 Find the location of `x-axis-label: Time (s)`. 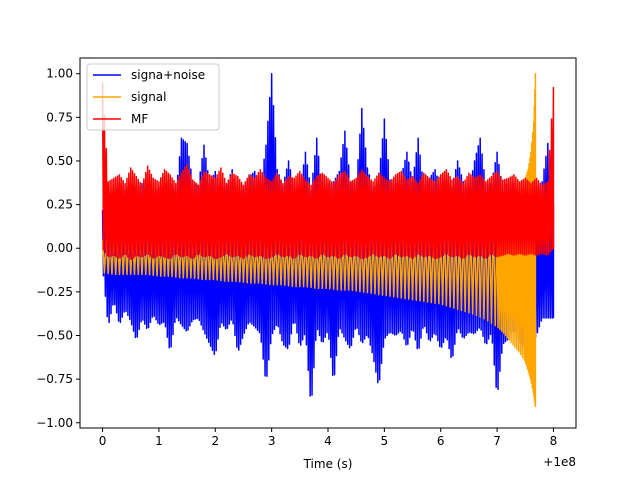

x-axis-label: Time (s) is located at coordinates (328, 464).